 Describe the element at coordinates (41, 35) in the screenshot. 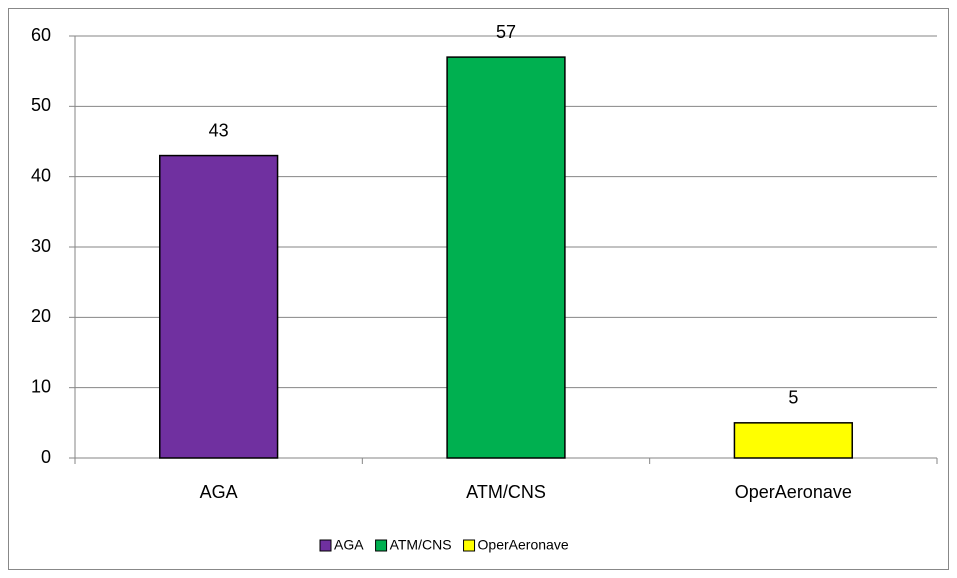

I see `y-tick-label: 60` at that location.